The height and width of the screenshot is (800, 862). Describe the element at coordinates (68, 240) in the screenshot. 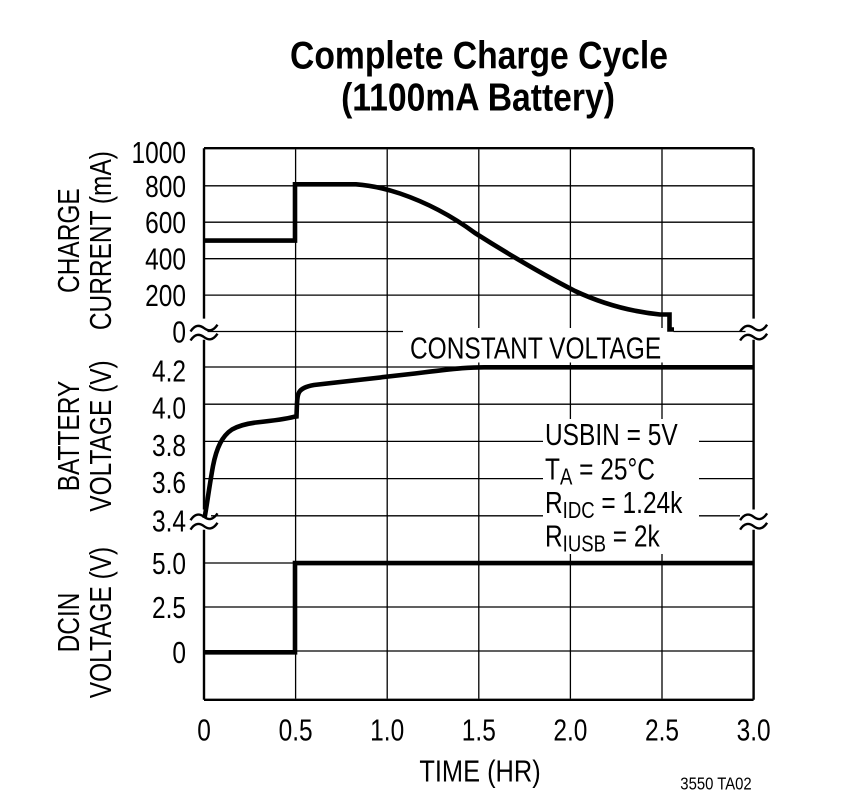

I see `svg-text: CHARGE` at that location.